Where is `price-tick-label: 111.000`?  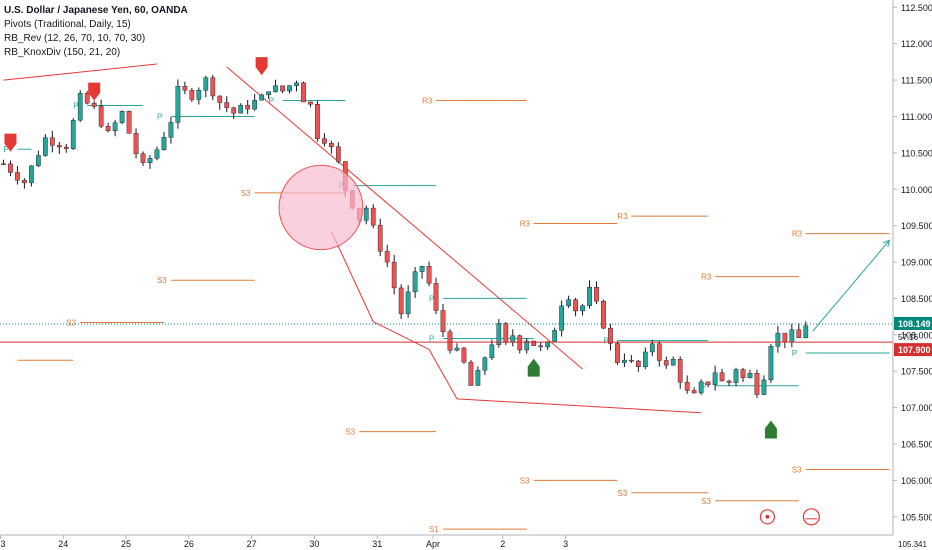 price-tick-label: 111.000 is located at coordinates (916, 117).